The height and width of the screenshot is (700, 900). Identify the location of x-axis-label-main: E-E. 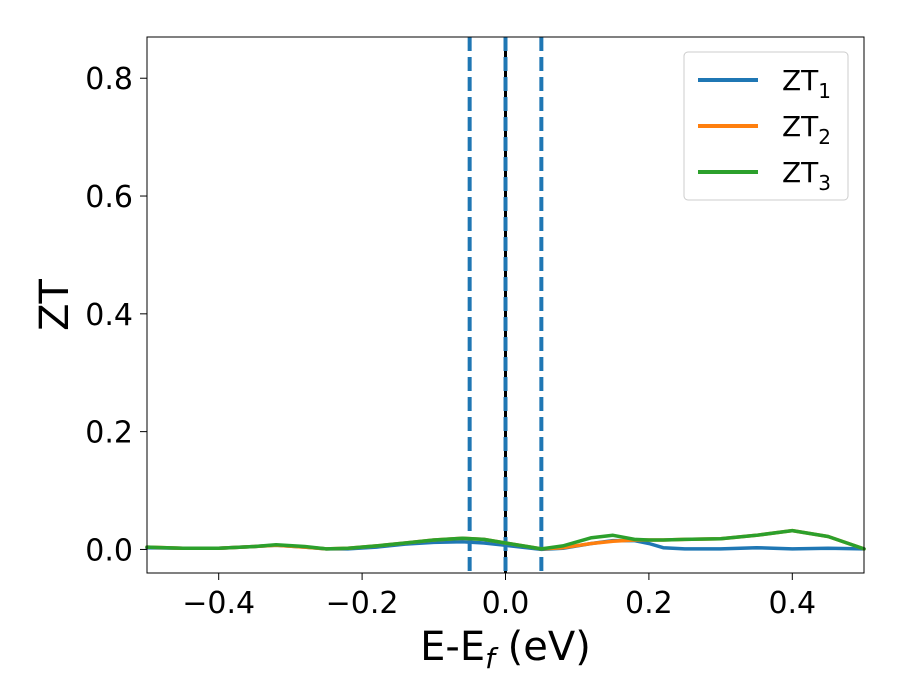
(452, 647).